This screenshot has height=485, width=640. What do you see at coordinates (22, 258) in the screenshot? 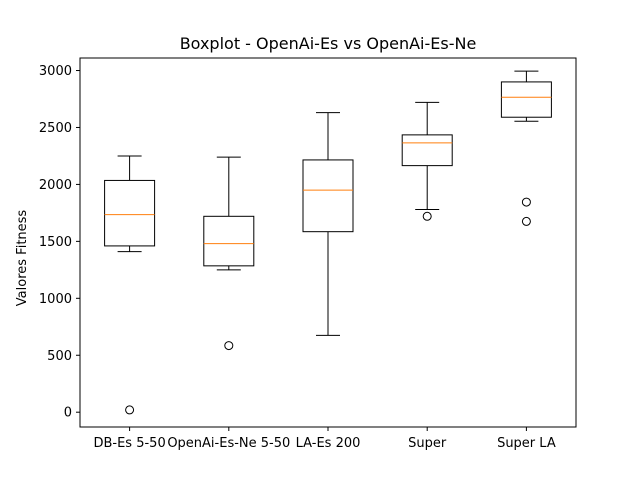
I see `y-axis-label: Valores Fitness` at bounding box center [22, 258].